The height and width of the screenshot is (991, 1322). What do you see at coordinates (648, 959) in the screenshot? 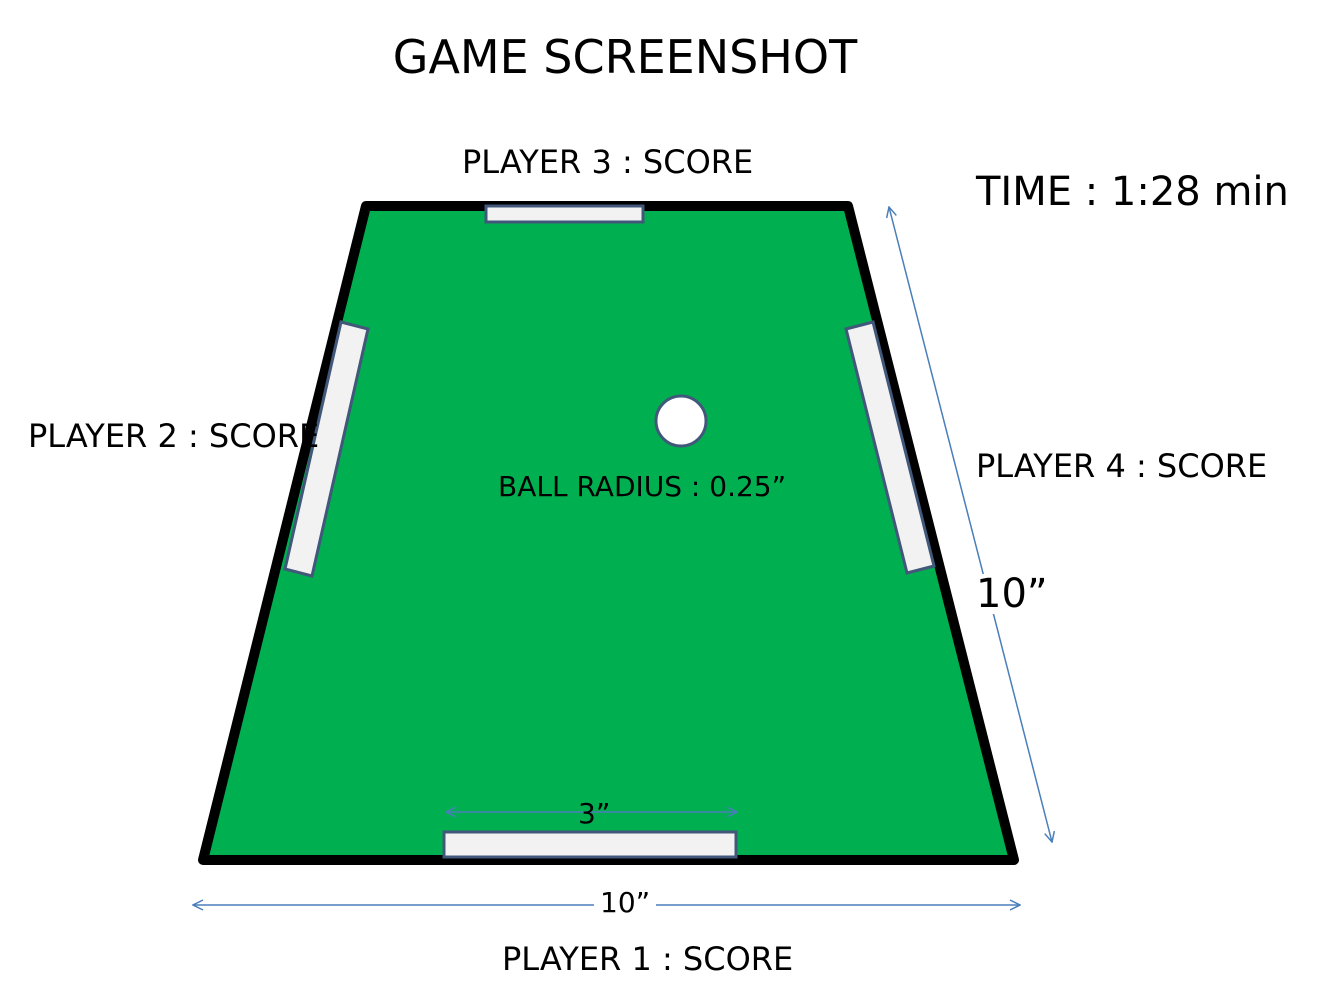
I see `player-1-score: PLAYER 1 : SCORE` at bounding box center [648, 959].